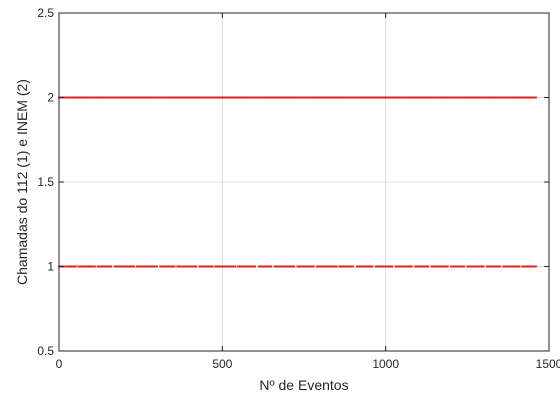 Image resolution: width=560 pixels, height=420 pixels. Describe the element at coordinates (303, 385) in the screenshot. I see `x-axis-label: Nº de Eventos` at that location.